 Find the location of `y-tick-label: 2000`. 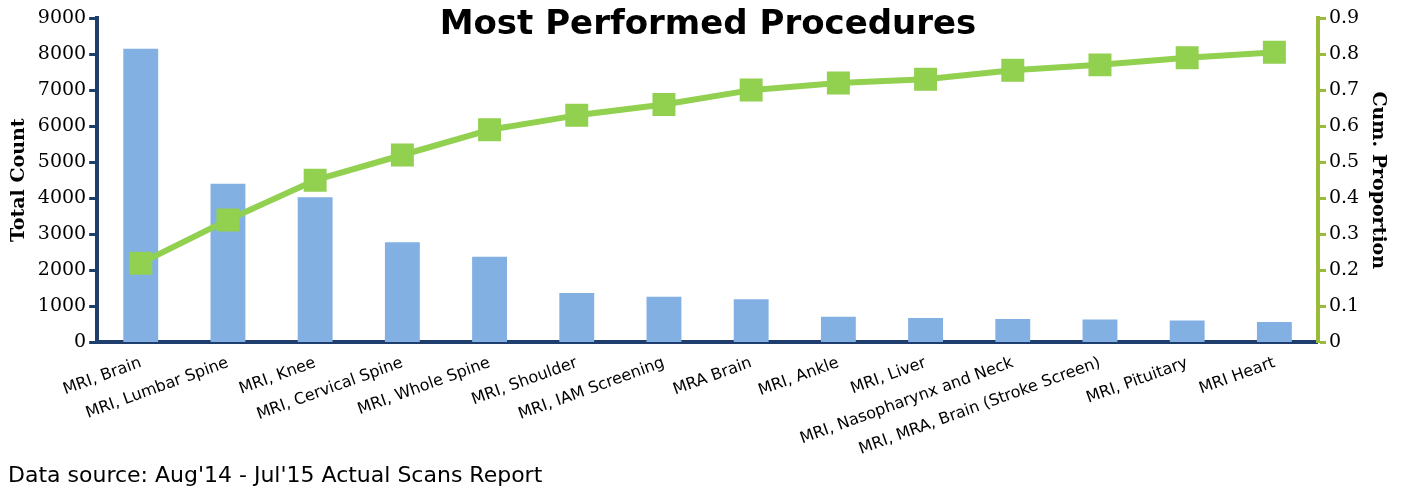

y-tick-label: 2000 is located at coordinates (62, 268).